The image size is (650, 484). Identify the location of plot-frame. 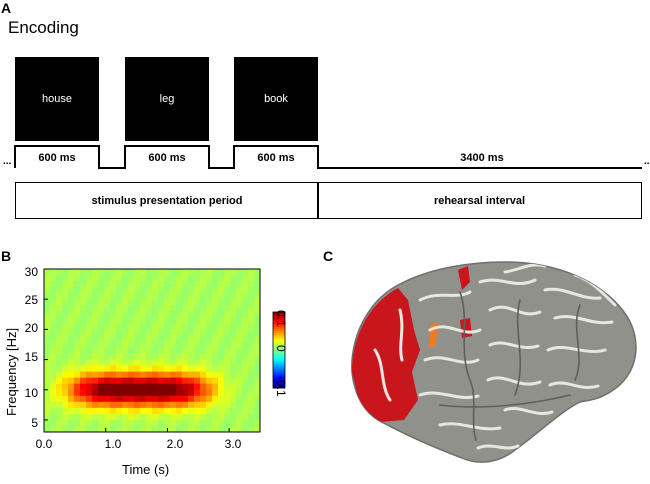
(152, 350).